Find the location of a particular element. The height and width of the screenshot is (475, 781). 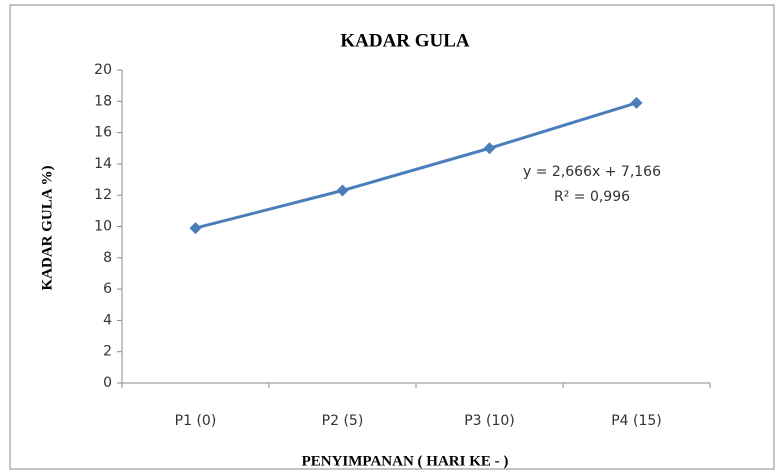

x-tick-label: P1 (0) is located at coordinates (196, 421).